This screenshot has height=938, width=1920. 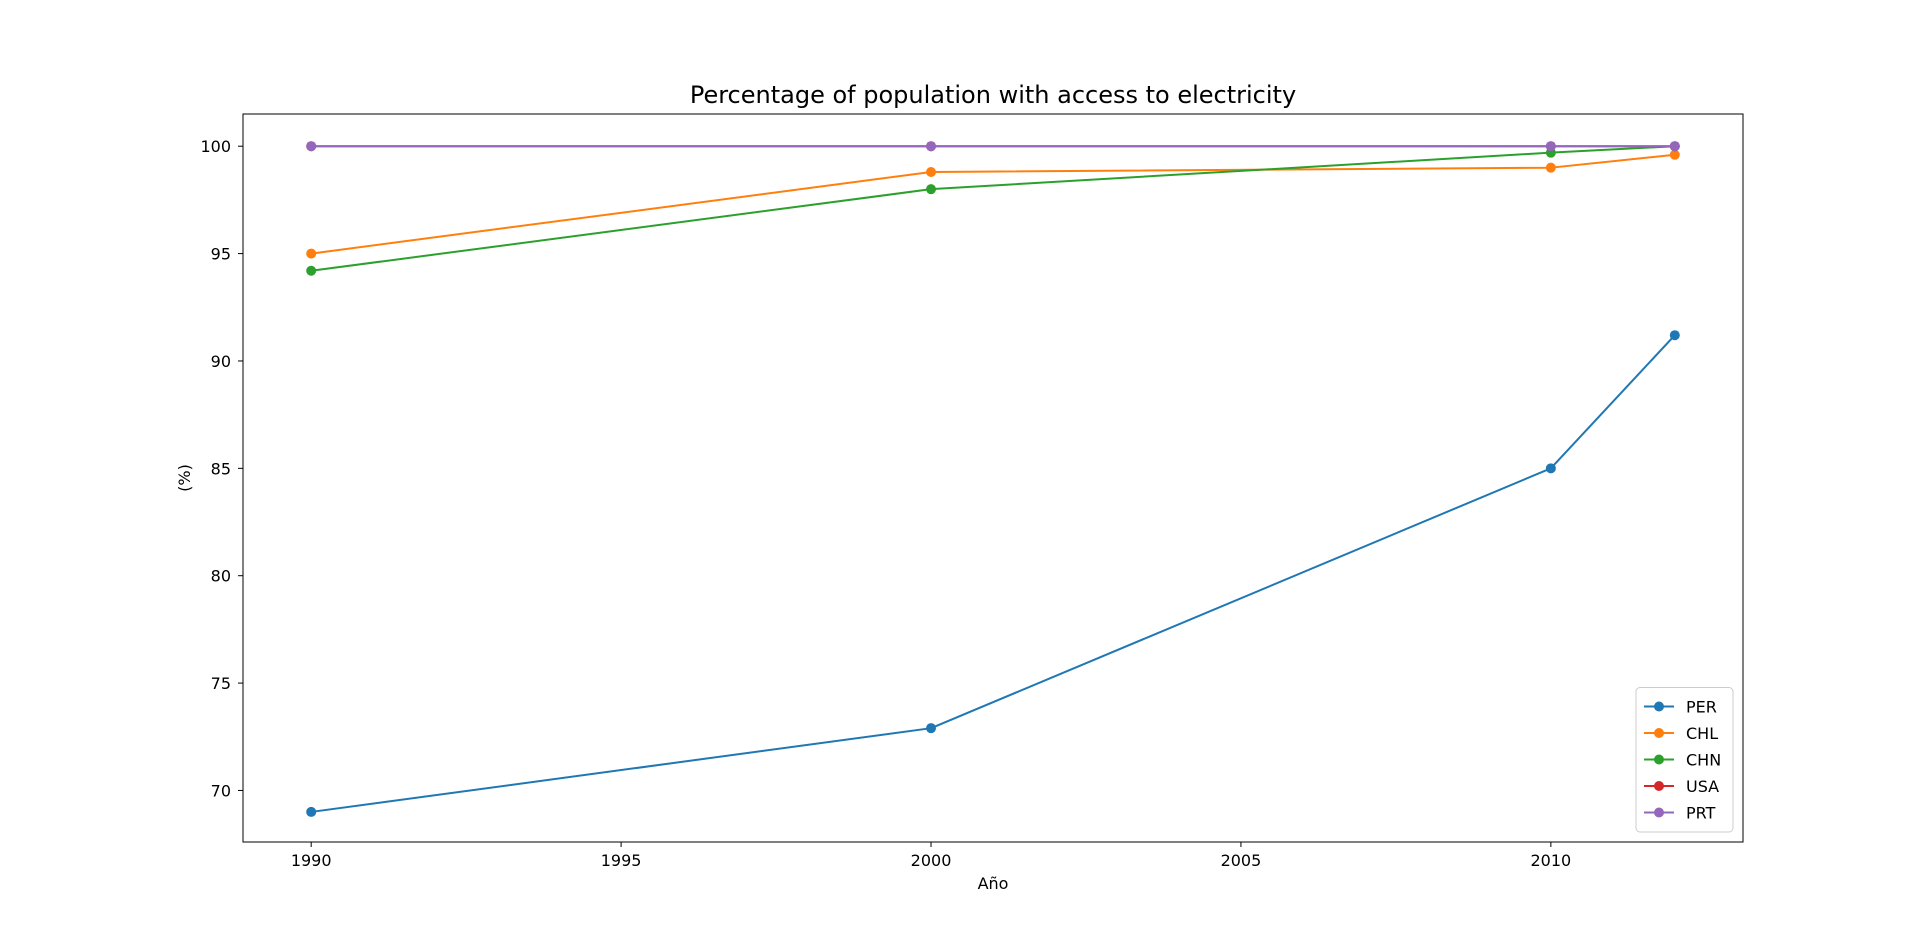 I want to click on legend: PER CHL CHN USA PRT, so click(x=1684, y=760).